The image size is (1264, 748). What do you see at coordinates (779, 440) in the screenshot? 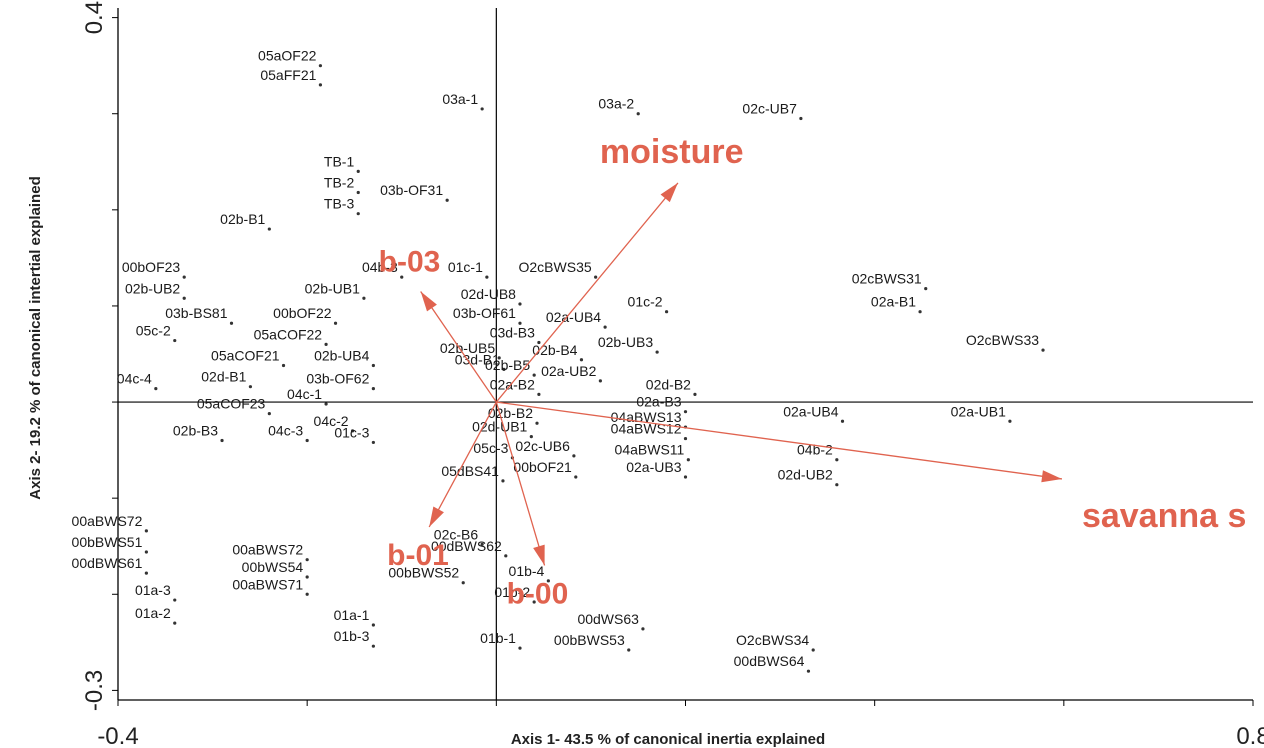
I see `vector-line` at bounding box center [779, 440].